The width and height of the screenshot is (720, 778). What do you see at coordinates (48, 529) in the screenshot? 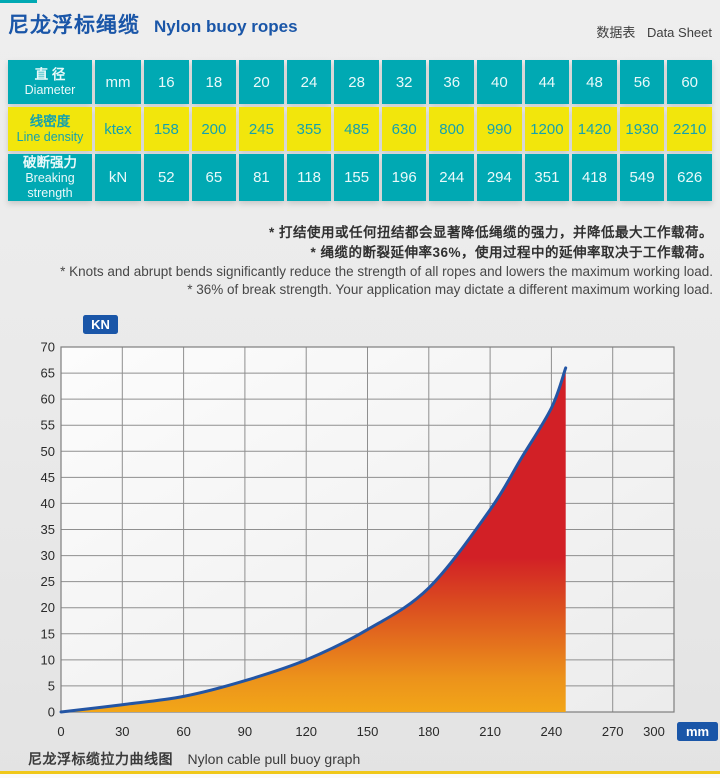
I see `y-tick-label: 35` at bounding box center [48, 529].